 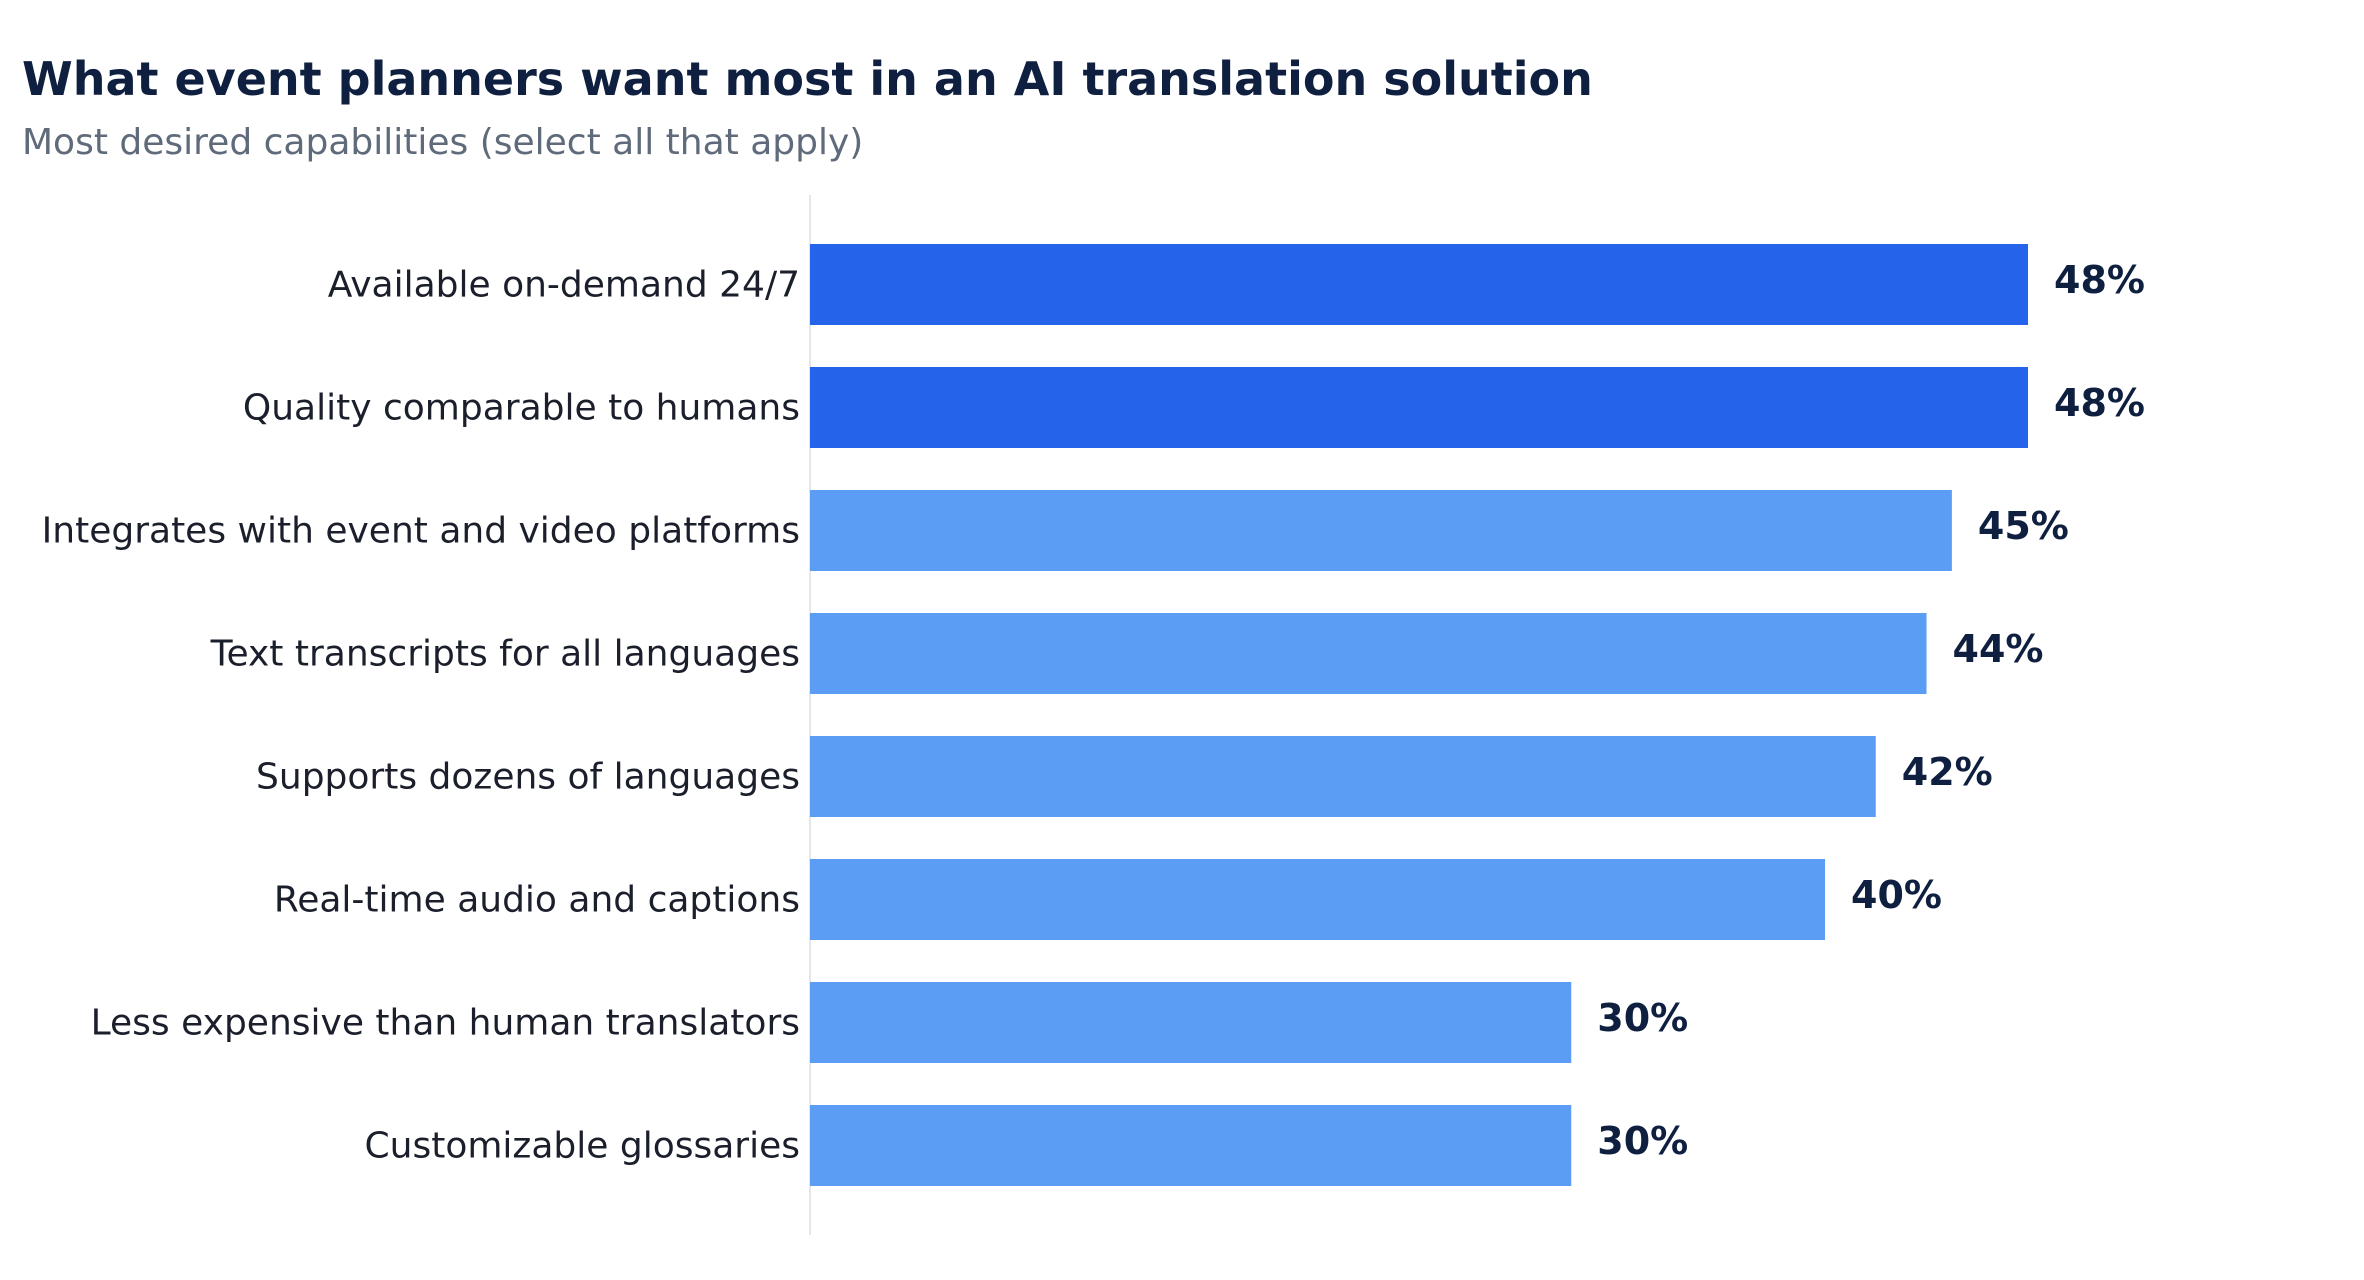 I want to click on value-label: 44%, so click(x=1998, y=649).